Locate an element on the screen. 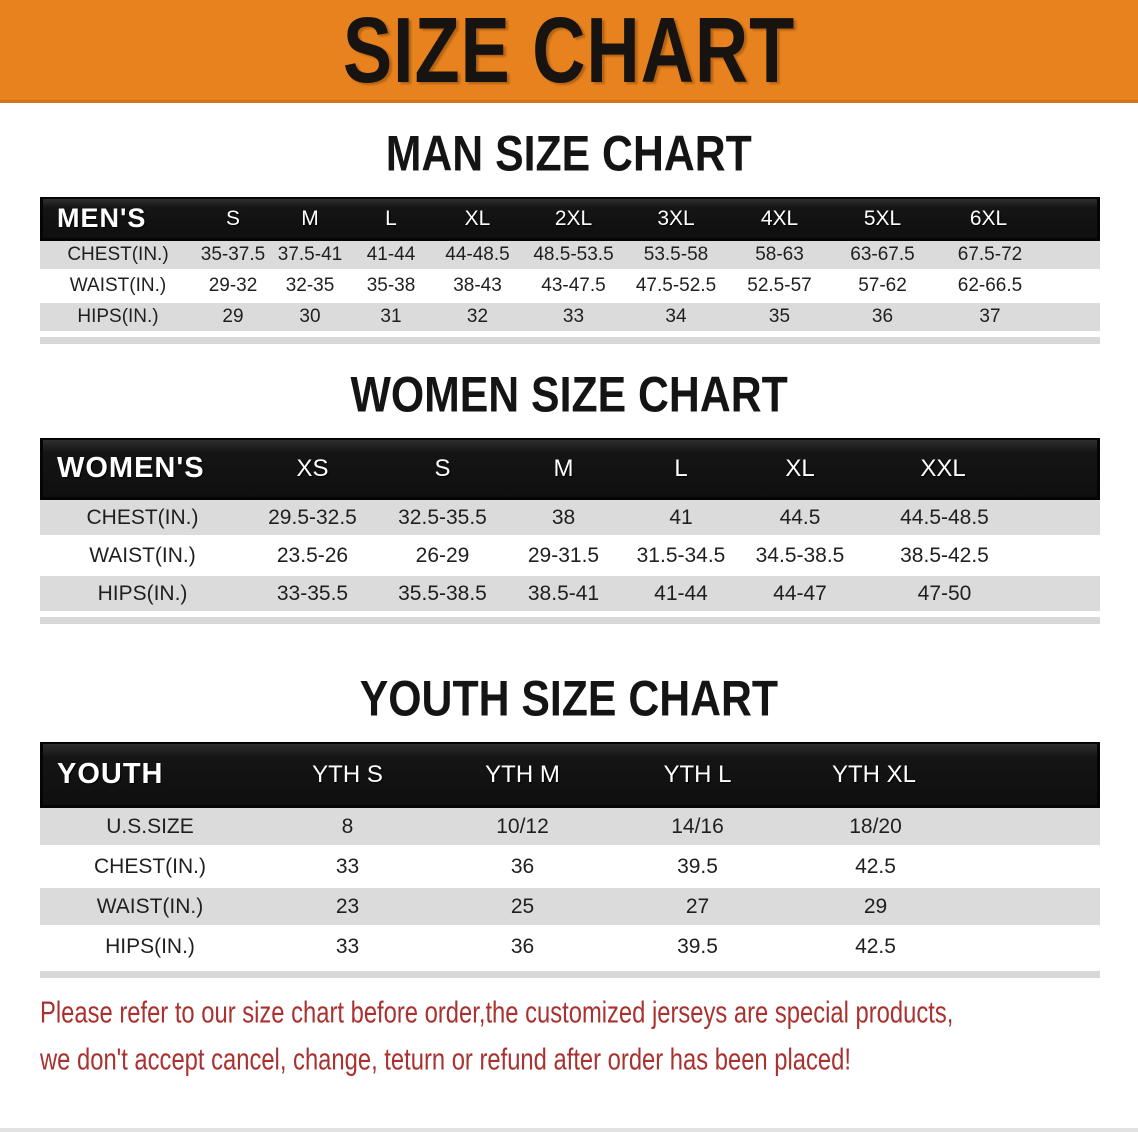 The image size is (1138, 1132). size-cell: 32.5-35.5 is located at coordinates (442, 519).